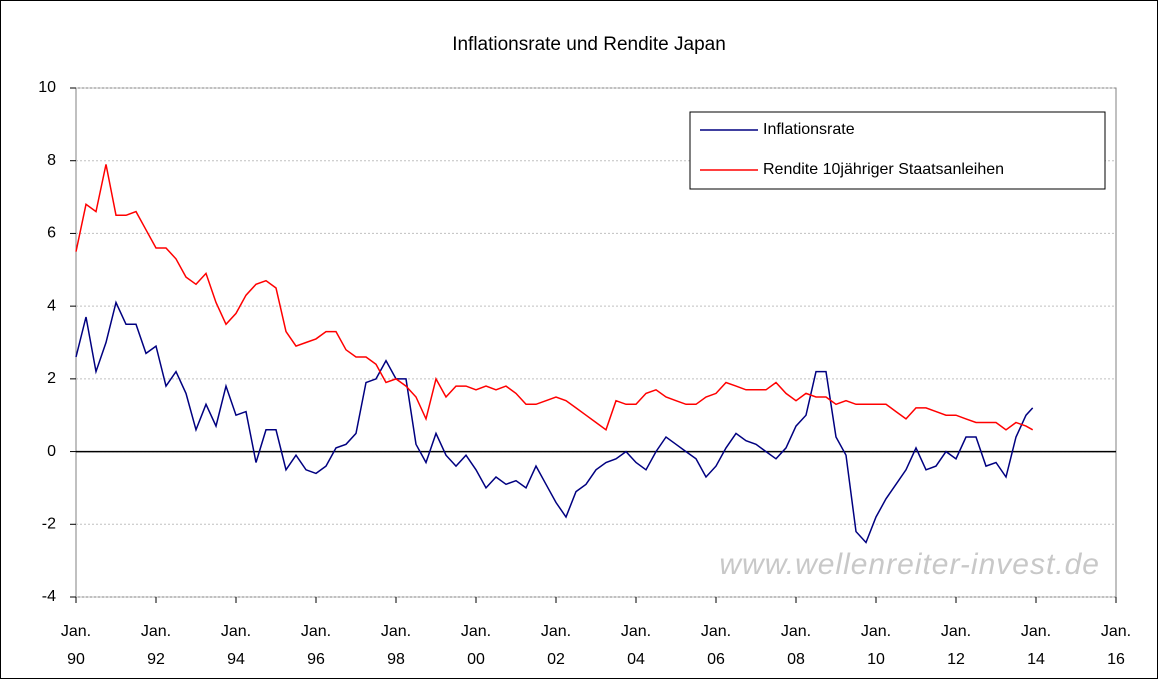 The height and width of the screenshot is (679, 1158). What do you see at coordinates (47, 87) in the screenshot?
I see `y-tick-label: 10` at bounding box center [47, 87].